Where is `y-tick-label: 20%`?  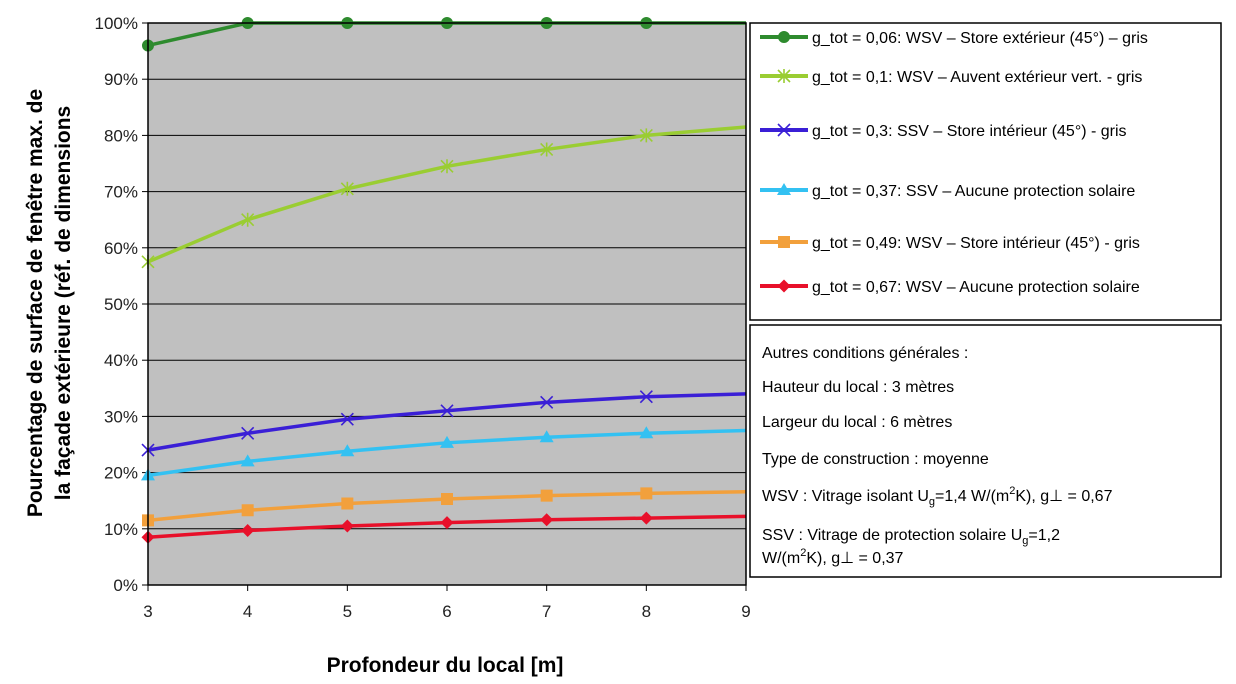 y-tick-label: 20% is located at coordinates (121, 473).